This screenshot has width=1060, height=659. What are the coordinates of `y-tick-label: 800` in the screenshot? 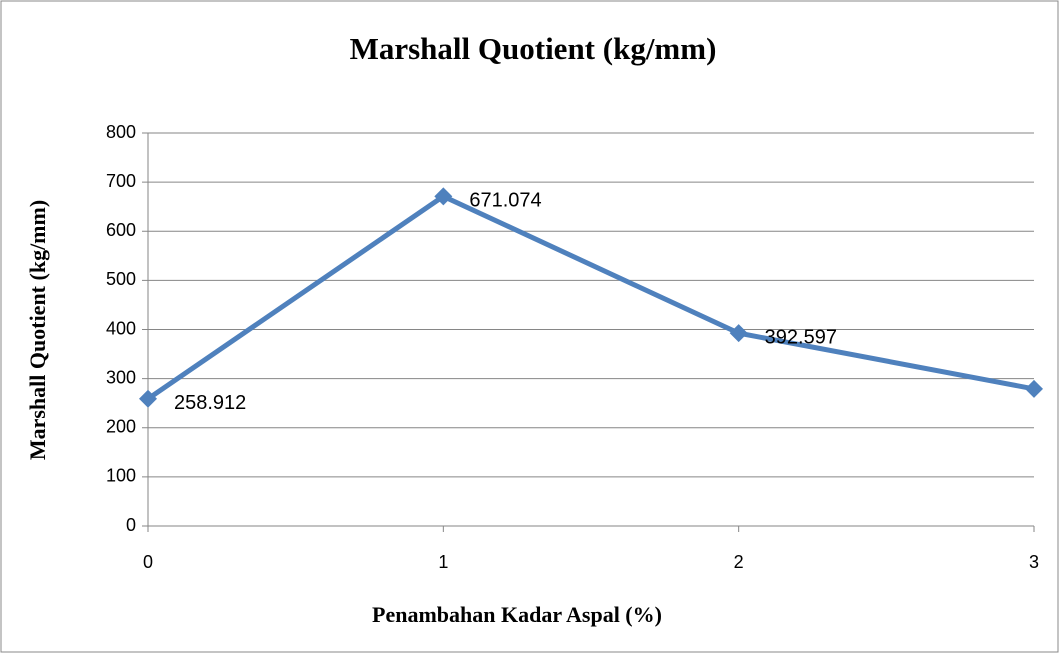 It's located at (121, 132).